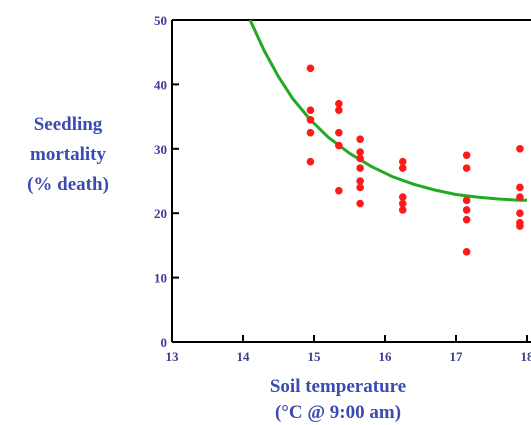  What do you see at coordinates (160, 213) in the screenshot?
I see `y-tick-label: 20` at bounding box center [160, 213].